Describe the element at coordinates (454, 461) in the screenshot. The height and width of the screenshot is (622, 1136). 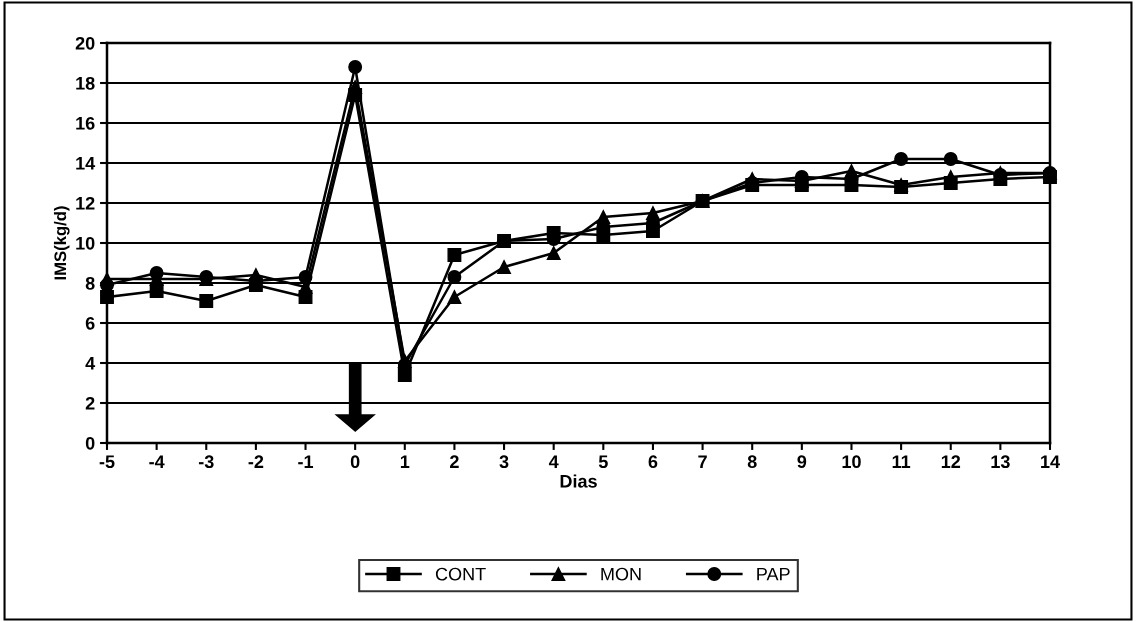
I see `x-tick-label: 2` at that location.